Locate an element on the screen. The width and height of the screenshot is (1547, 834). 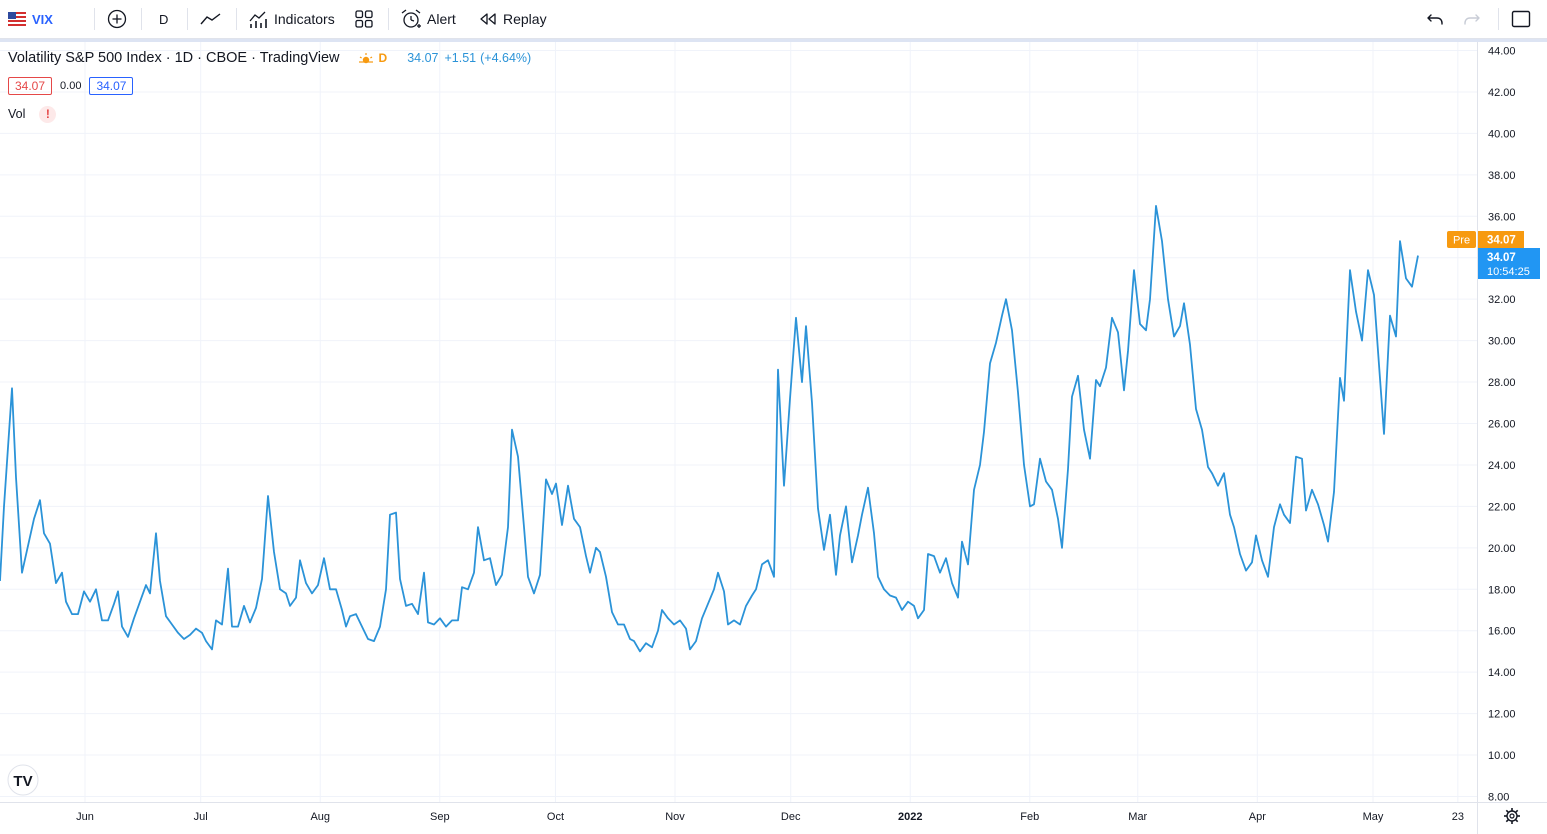
x-tick-label: Sep is located at coordinates (440, 817).